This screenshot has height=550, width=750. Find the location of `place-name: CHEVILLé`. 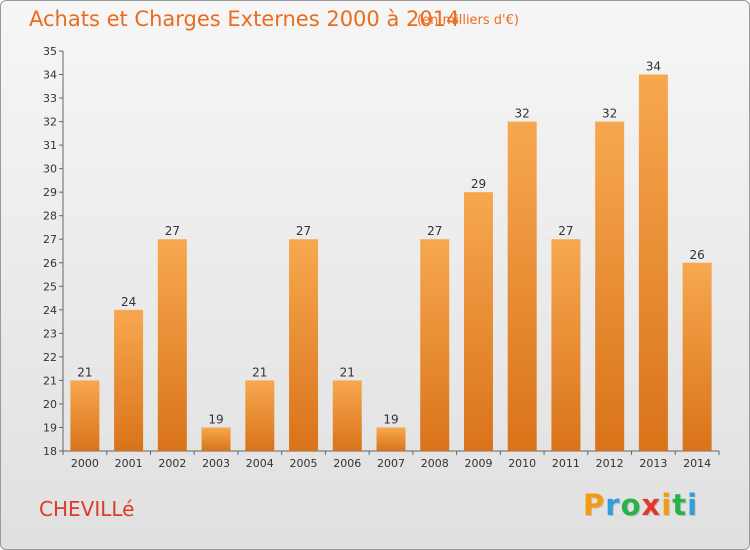

place-name: CHEVILLé is located at coordinates (87, 509).